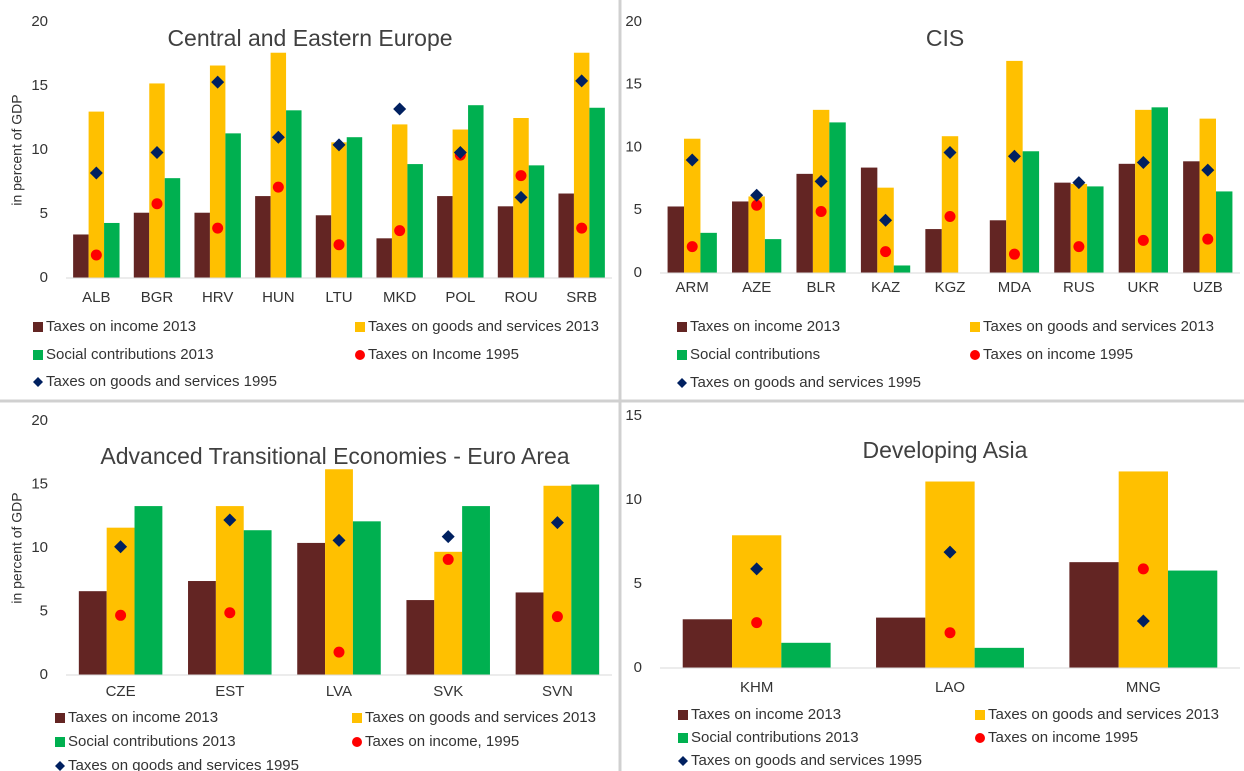  Describe the element at coordinates (806, 760) in the screenshot. I see `legend-label: Taxes on goods and services 1995` at that location.